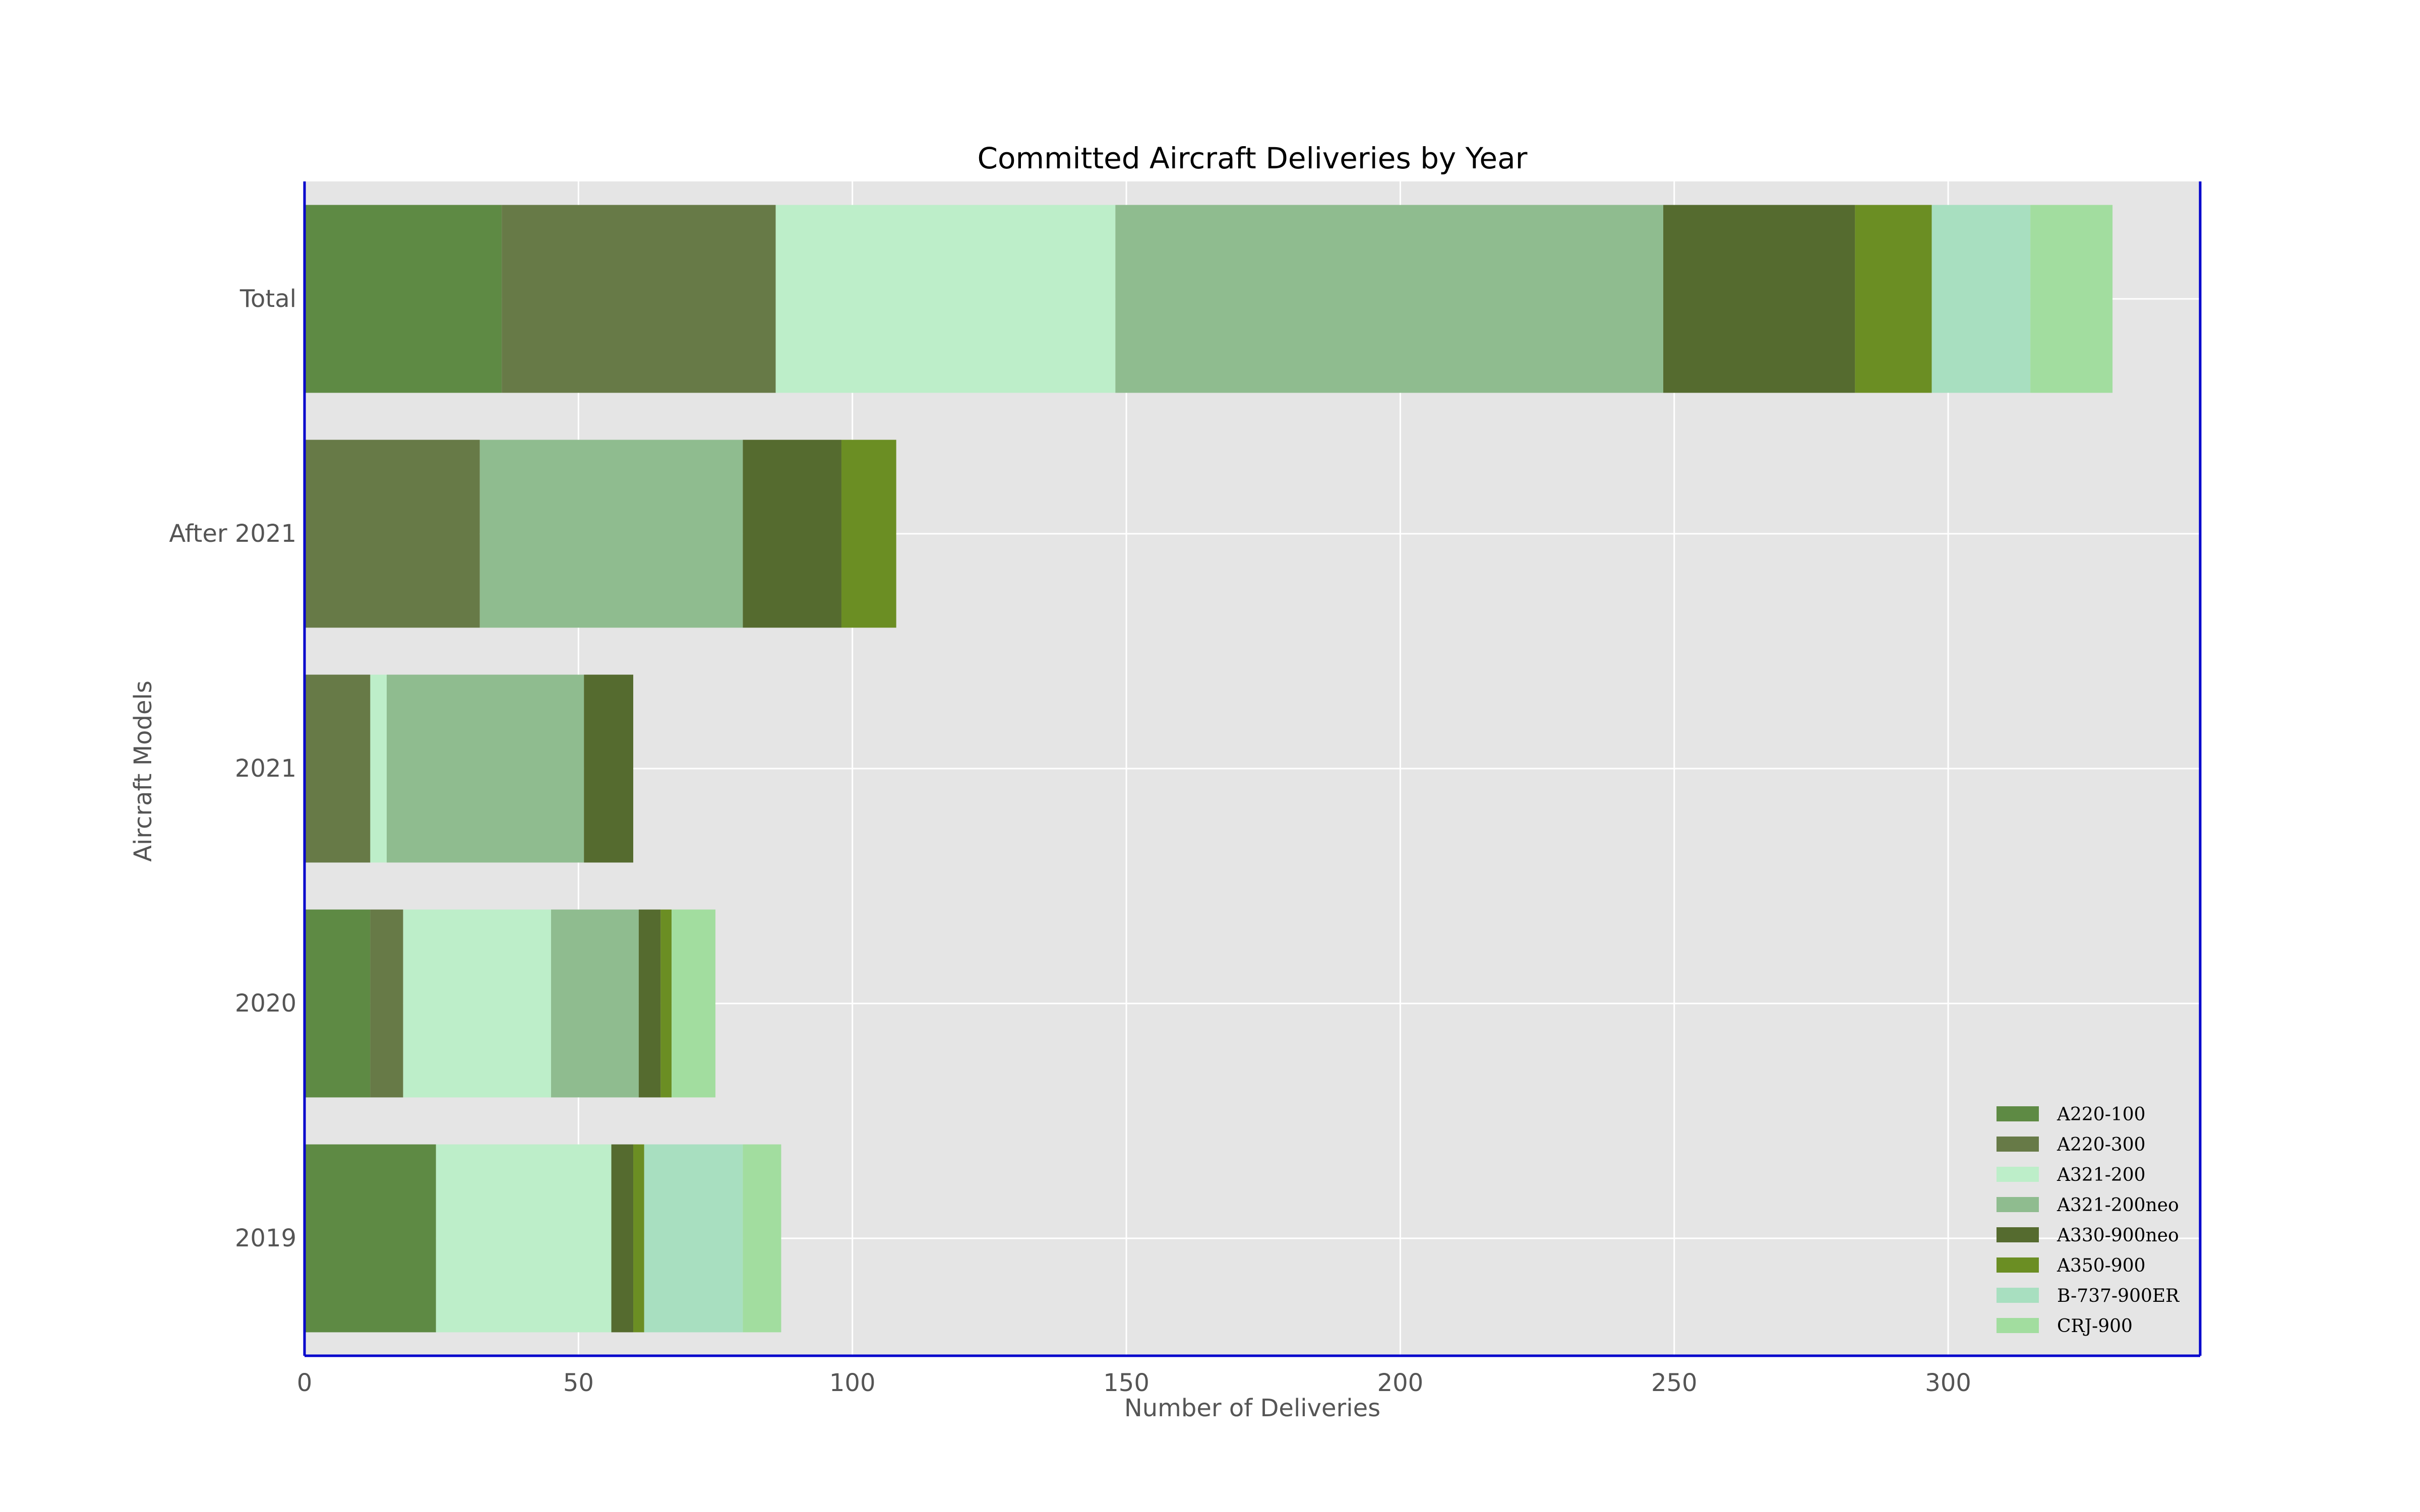 The width and height of the screenshot is (2420, 1512). Describe the element at coordinates (1253, 158) in the screenshot. I see `chart-title: Committed Aircraft Deliveries by Year` at that location.